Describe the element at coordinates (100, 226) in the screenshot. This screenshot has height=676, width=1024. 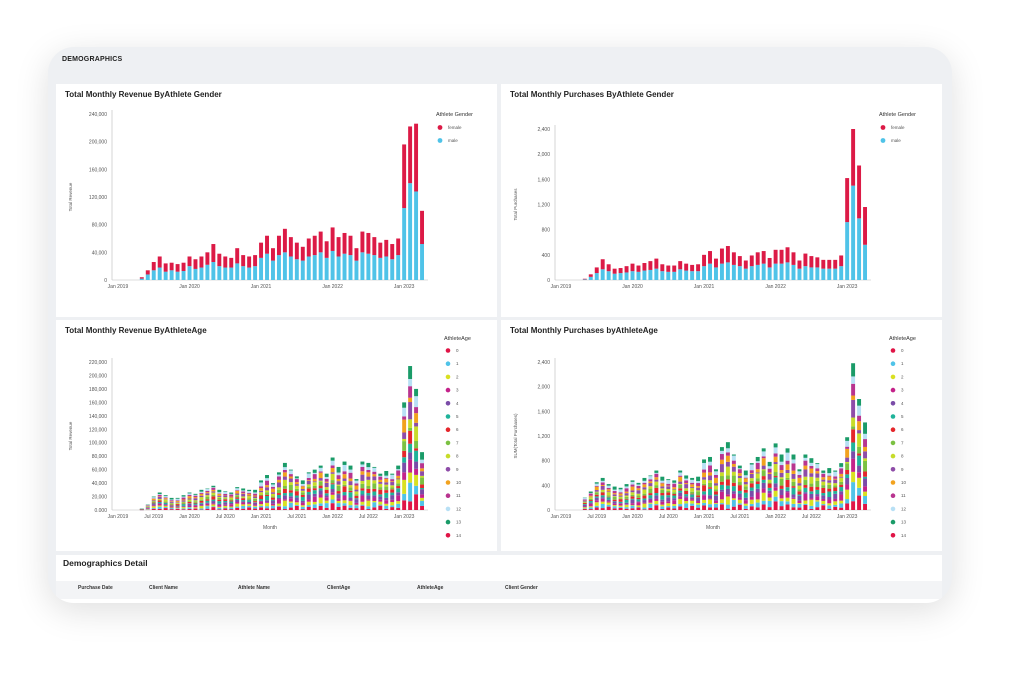
I see `y-tick-label: 80,000` at that location.